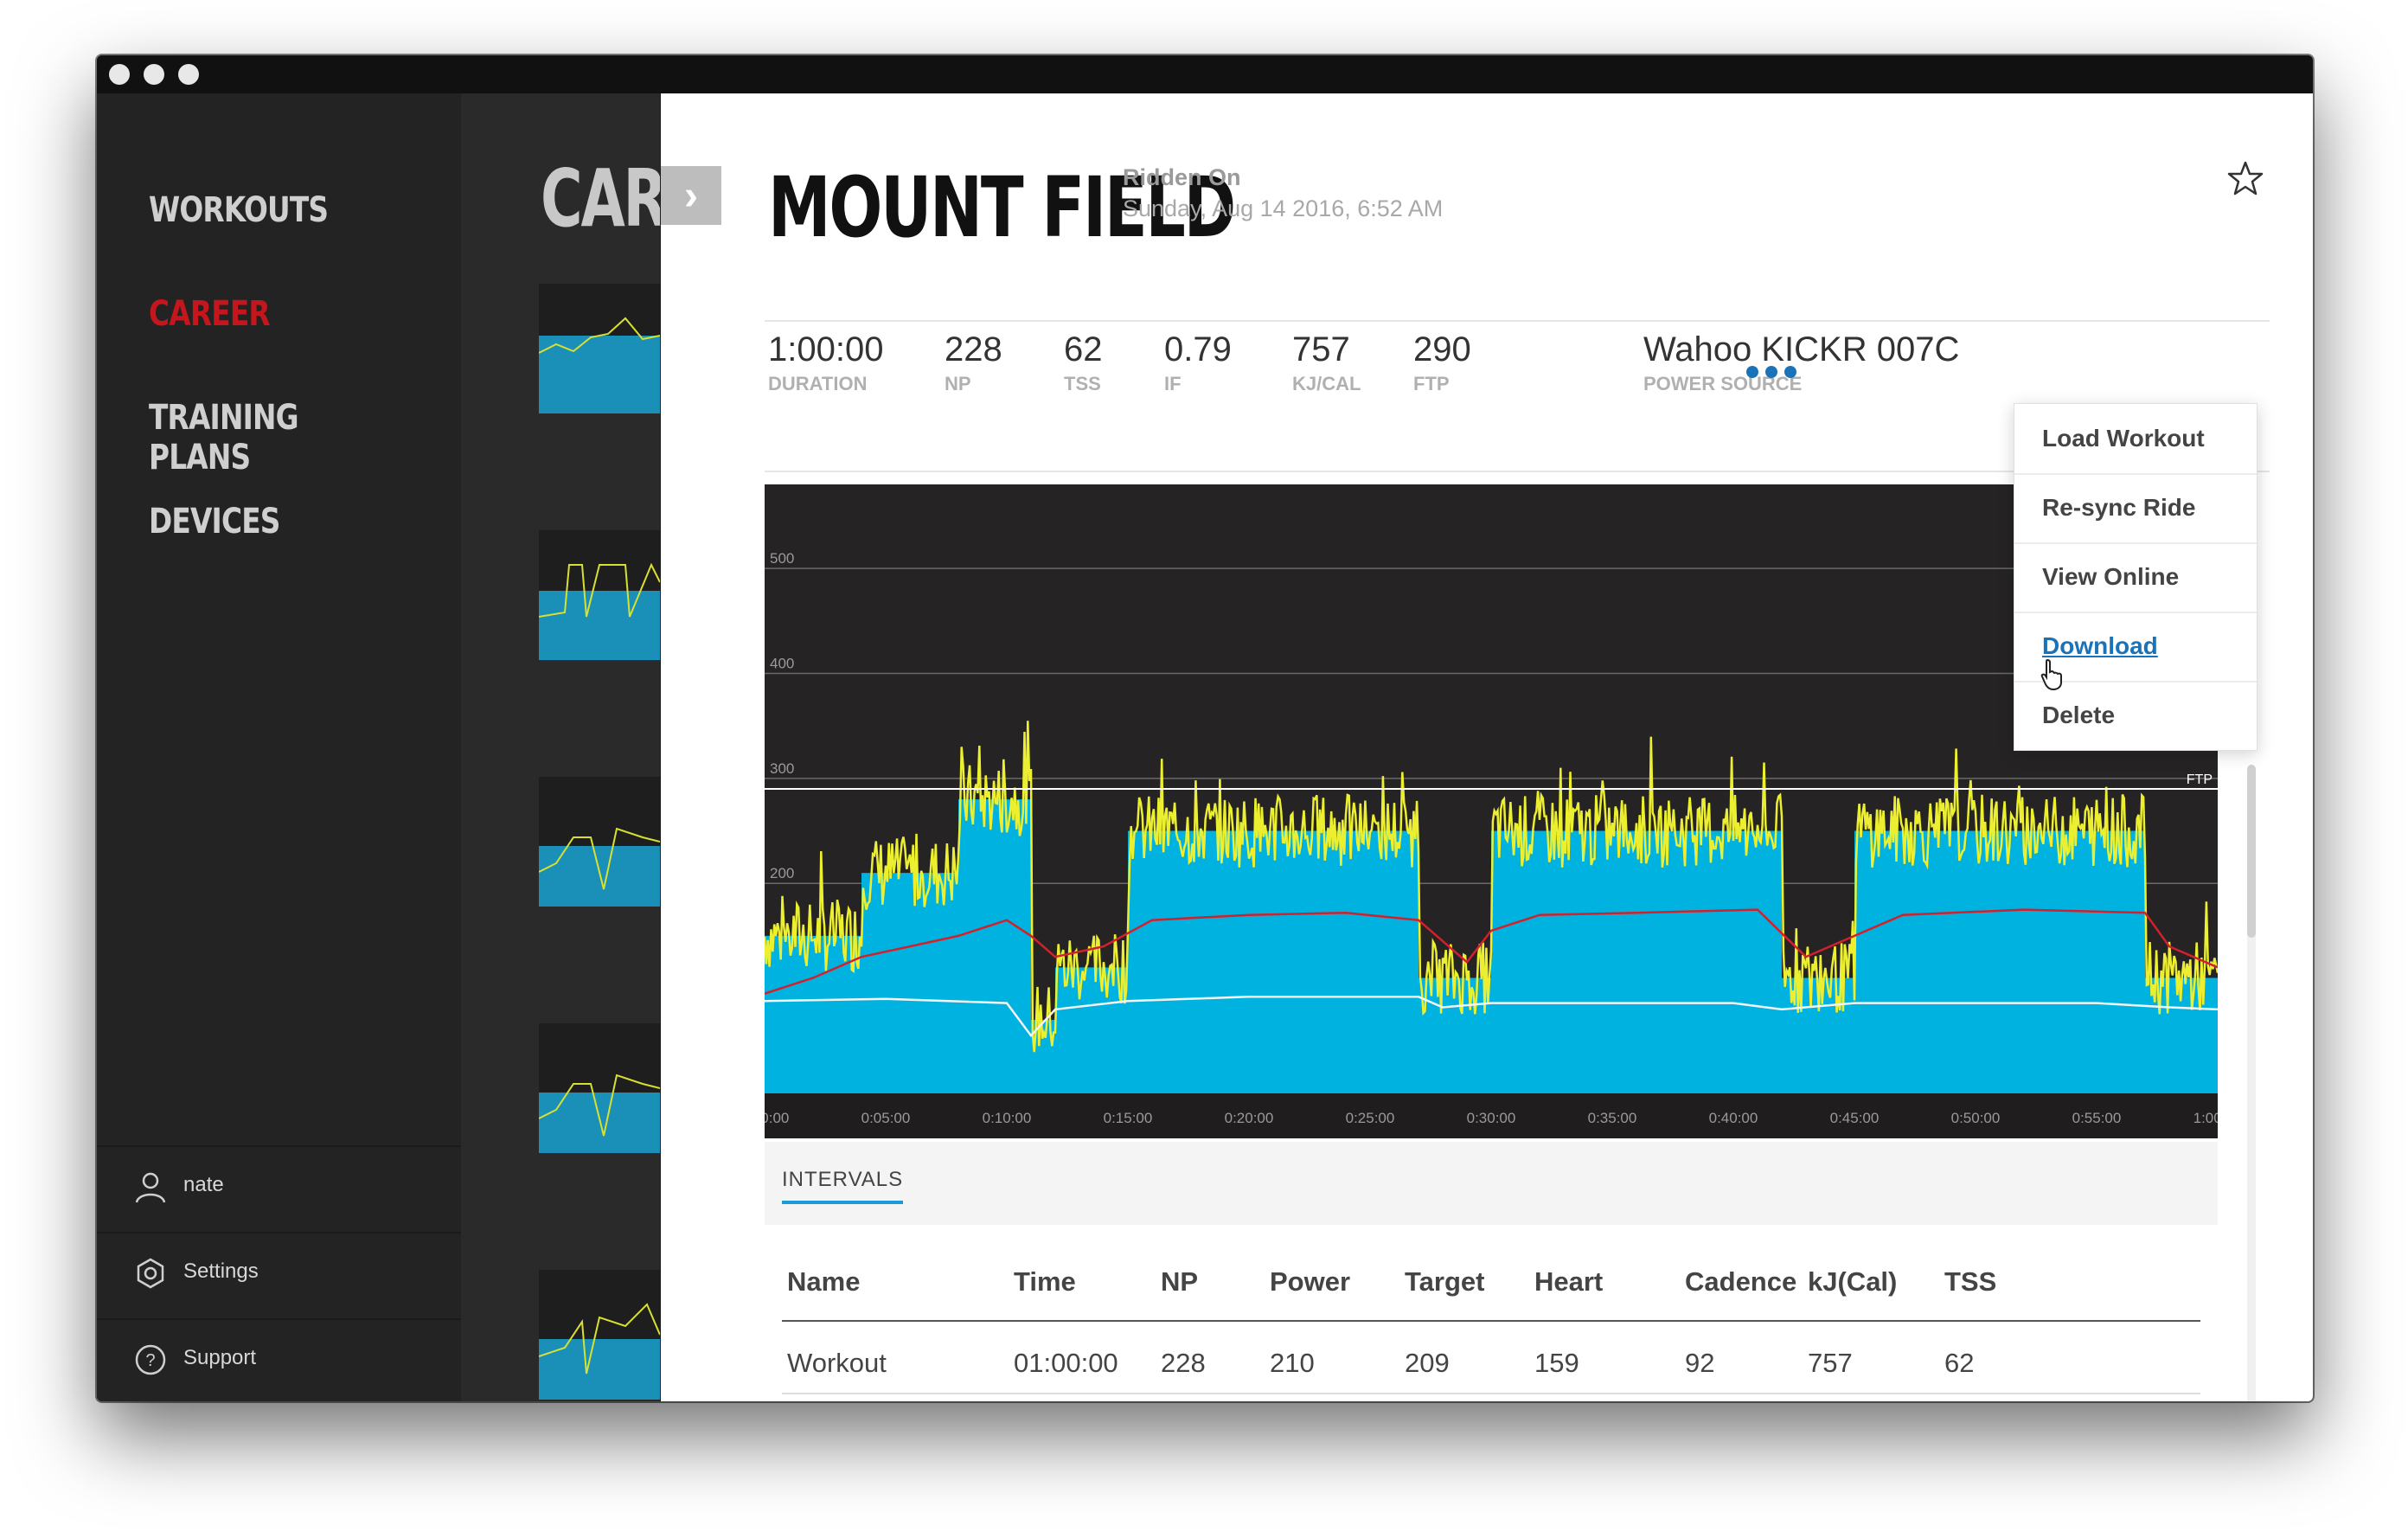 The image size is (2408, 1538). Describe the element at coordinates (1853, 1281) in the screenshot. I see `col-header-kjcal: kJ(Cal)` at that location.